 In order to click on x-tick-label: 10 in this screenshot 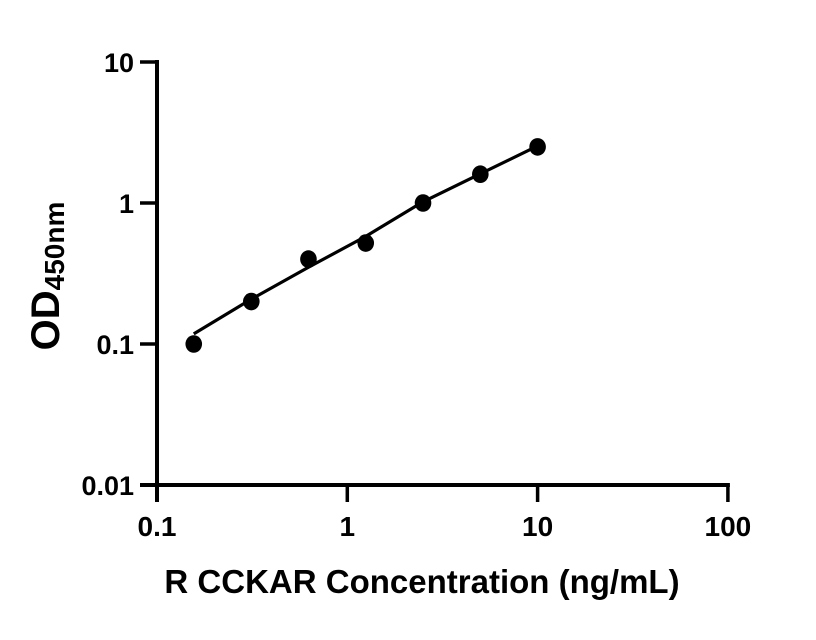, I will do `click(537, 526)`.